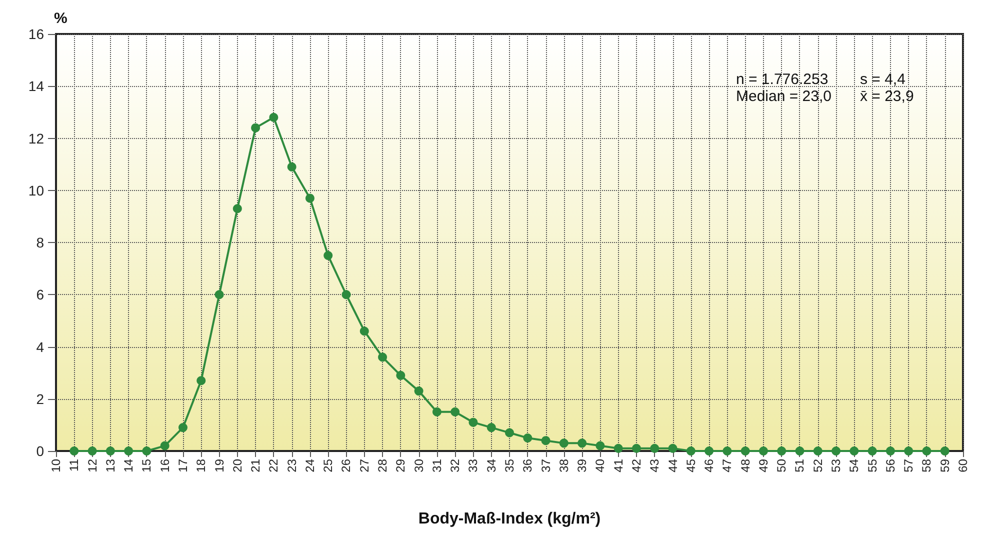 This screenshot has width=983, height=533. I want to click on x-tick-label: 28, so click(383, 465).